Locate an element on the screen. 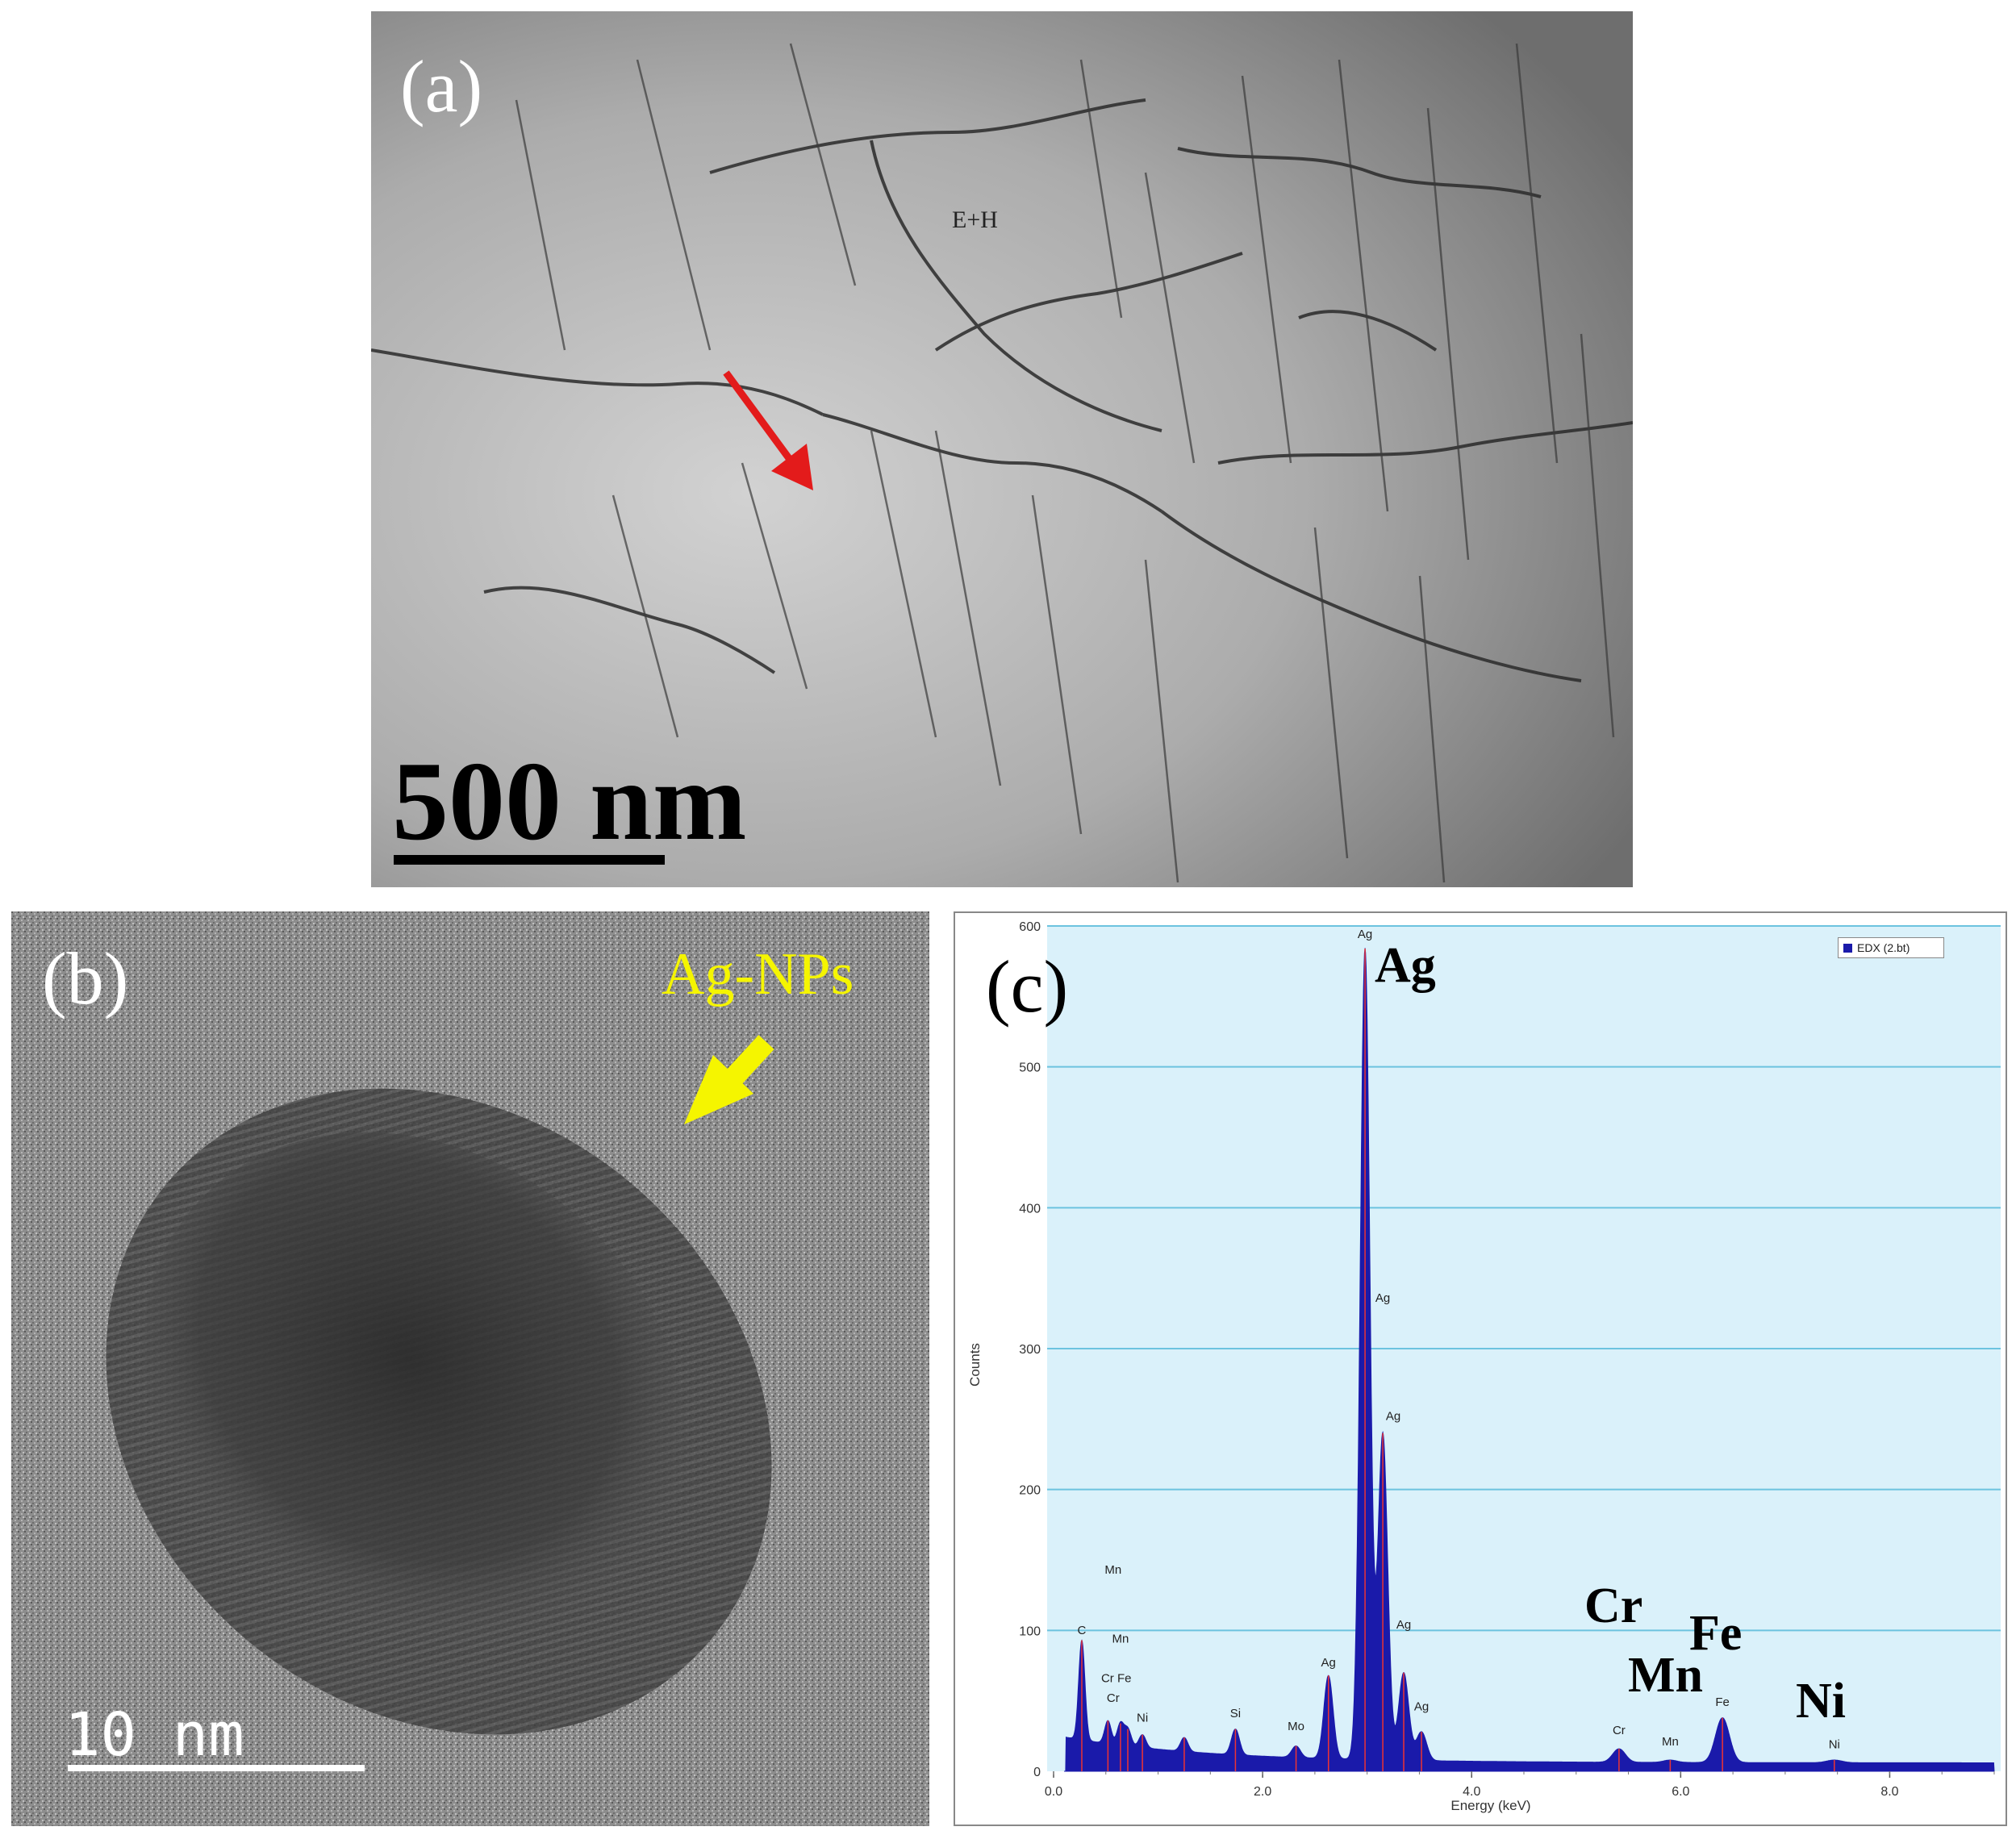 The height and width of the screenshot is (1835, 2016). nanoparticle-core is located at coordinates (415, 1395).